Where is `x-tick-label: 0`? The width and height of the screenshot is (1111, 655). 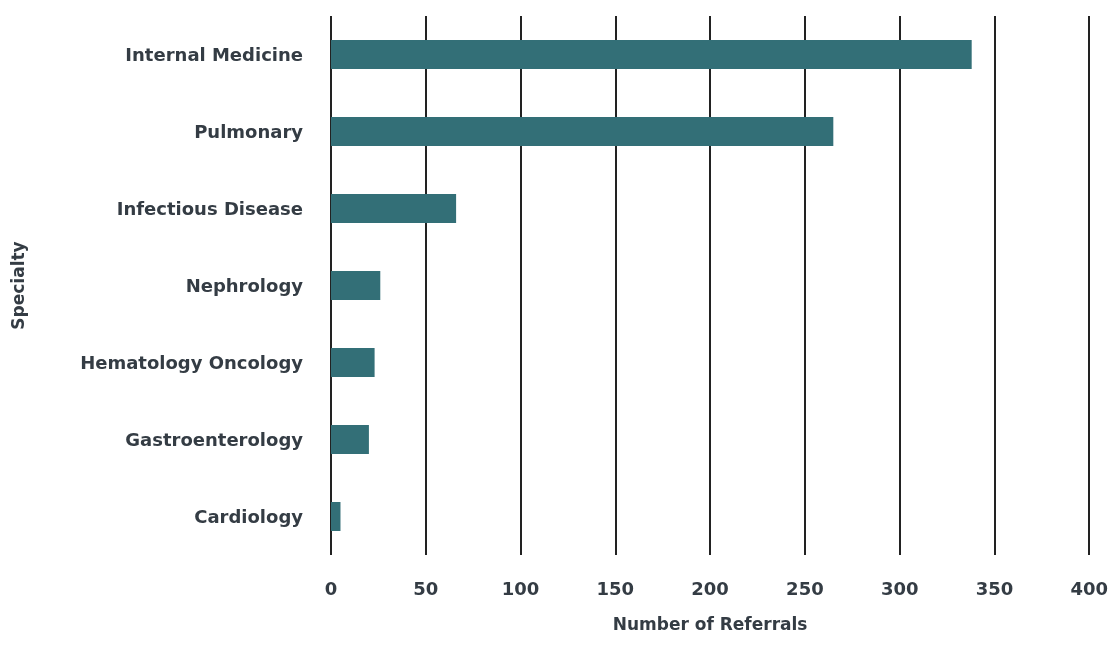 x-tick-label: 0 is located at coordinates (331, 588).